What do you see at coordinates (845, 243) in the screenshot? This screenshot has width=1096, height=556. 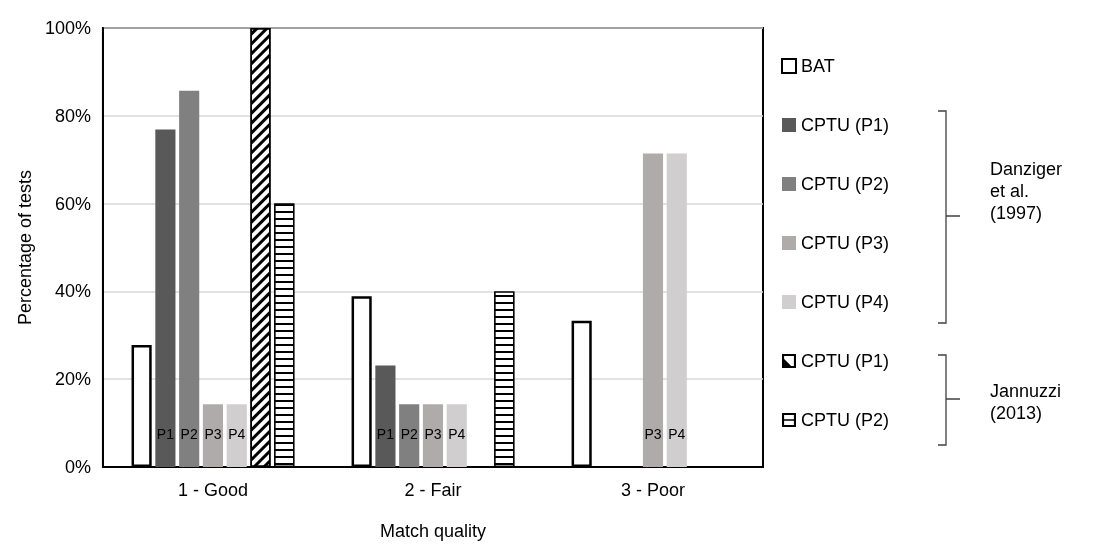 I see `legend-label: CPTU (P3)` at bounding box center [845, 243].